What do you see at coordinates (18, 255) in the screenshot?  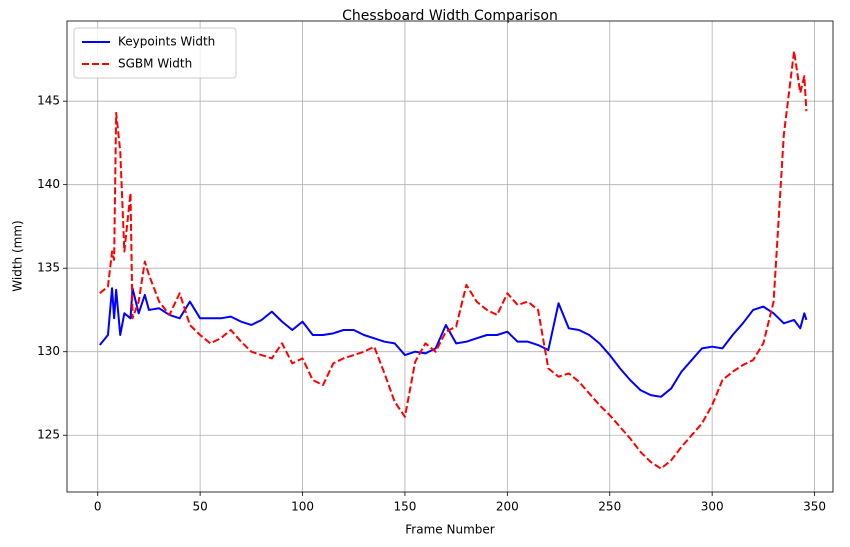 I see `y-axis-label: Width (mm)` at bounding box center [18, 255].